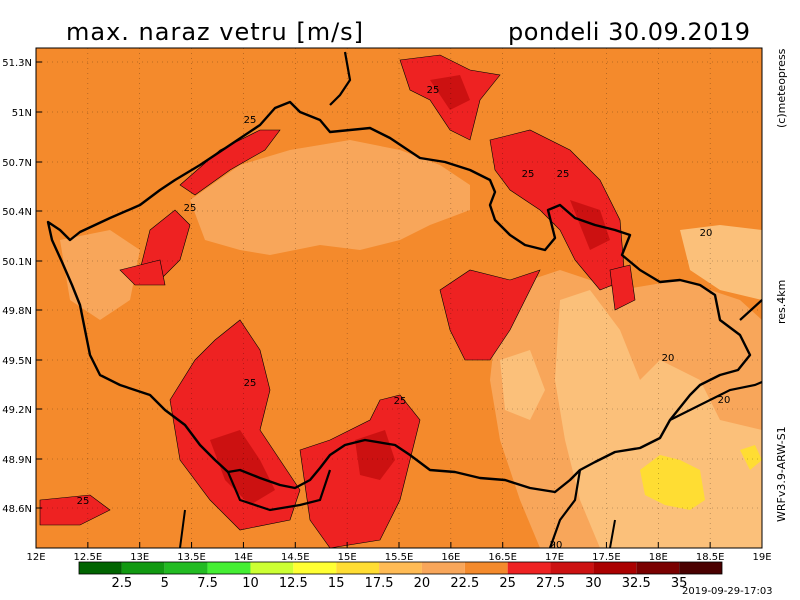  I want to click on lon-label: 17.5E, so click(606, 557).